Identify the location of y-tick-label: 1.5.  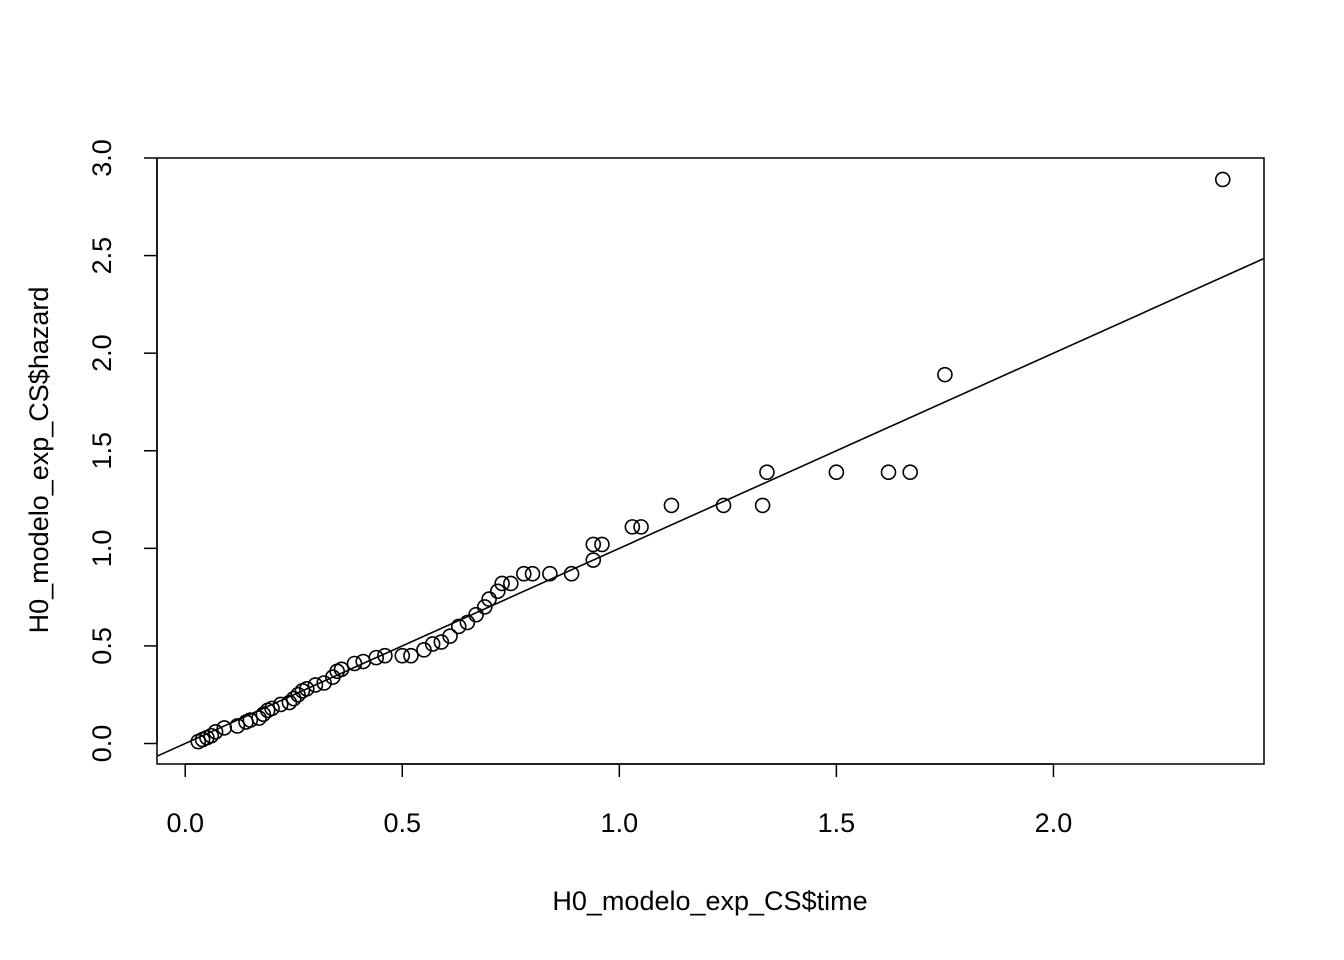
(102, 451).